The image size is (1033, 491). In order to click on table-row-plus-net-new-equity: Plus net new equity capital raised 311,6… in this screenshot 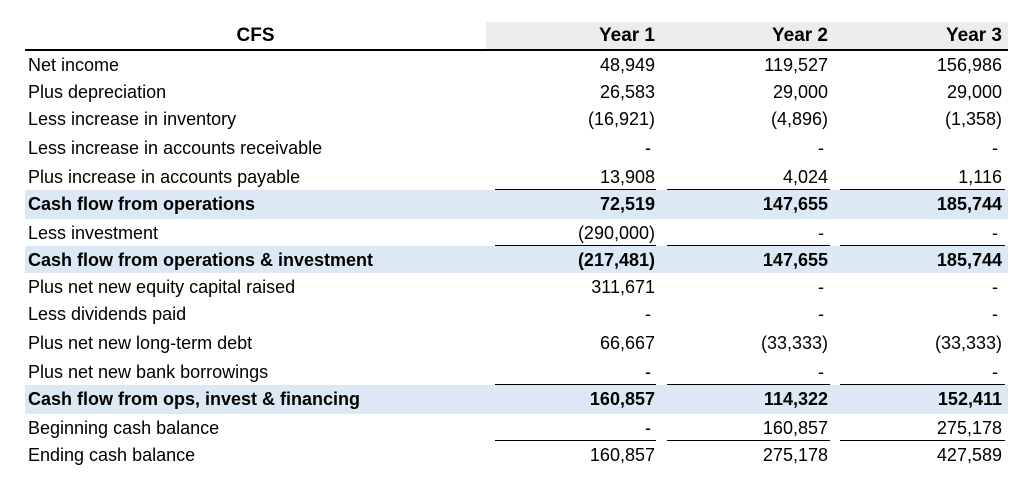, I will do `click(516, 286)`.